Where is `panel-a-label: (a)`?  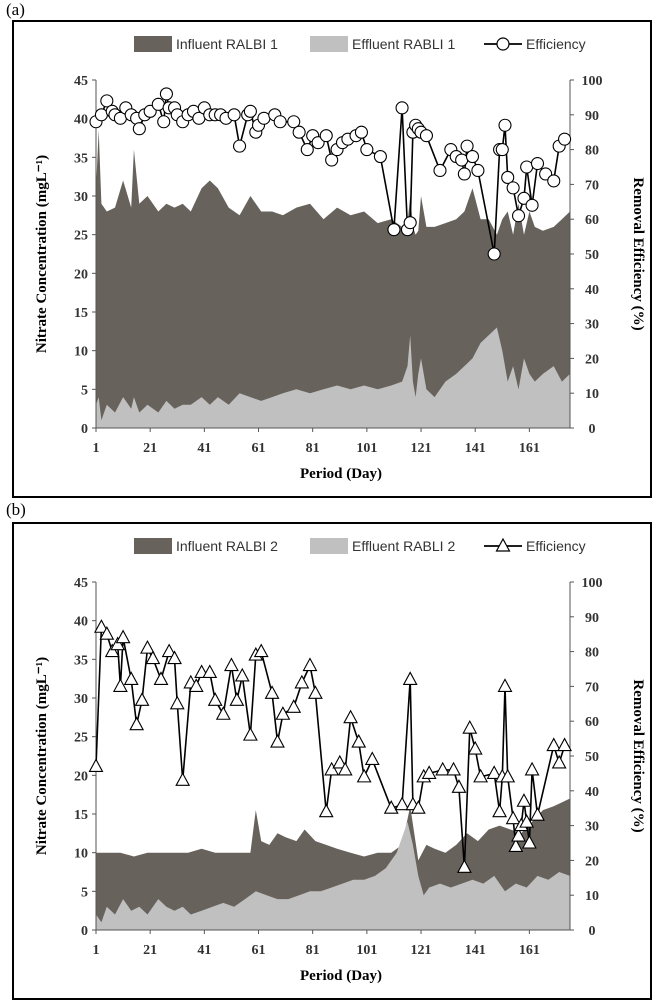
panel-a-label: (a) is located at coordinates (15, 9).